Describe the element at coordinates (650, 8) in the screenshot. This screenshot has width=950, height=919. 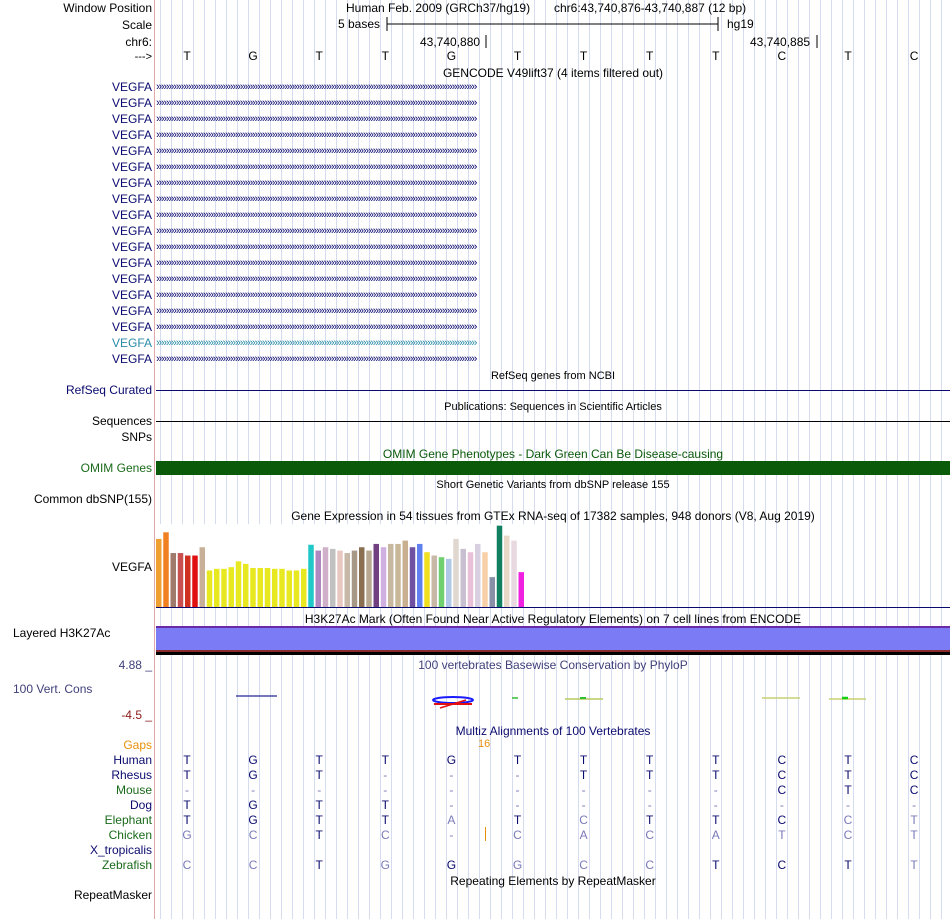
I see `position-text: chr6:43,740,876-43,740,887 (12 bp)` at that location.